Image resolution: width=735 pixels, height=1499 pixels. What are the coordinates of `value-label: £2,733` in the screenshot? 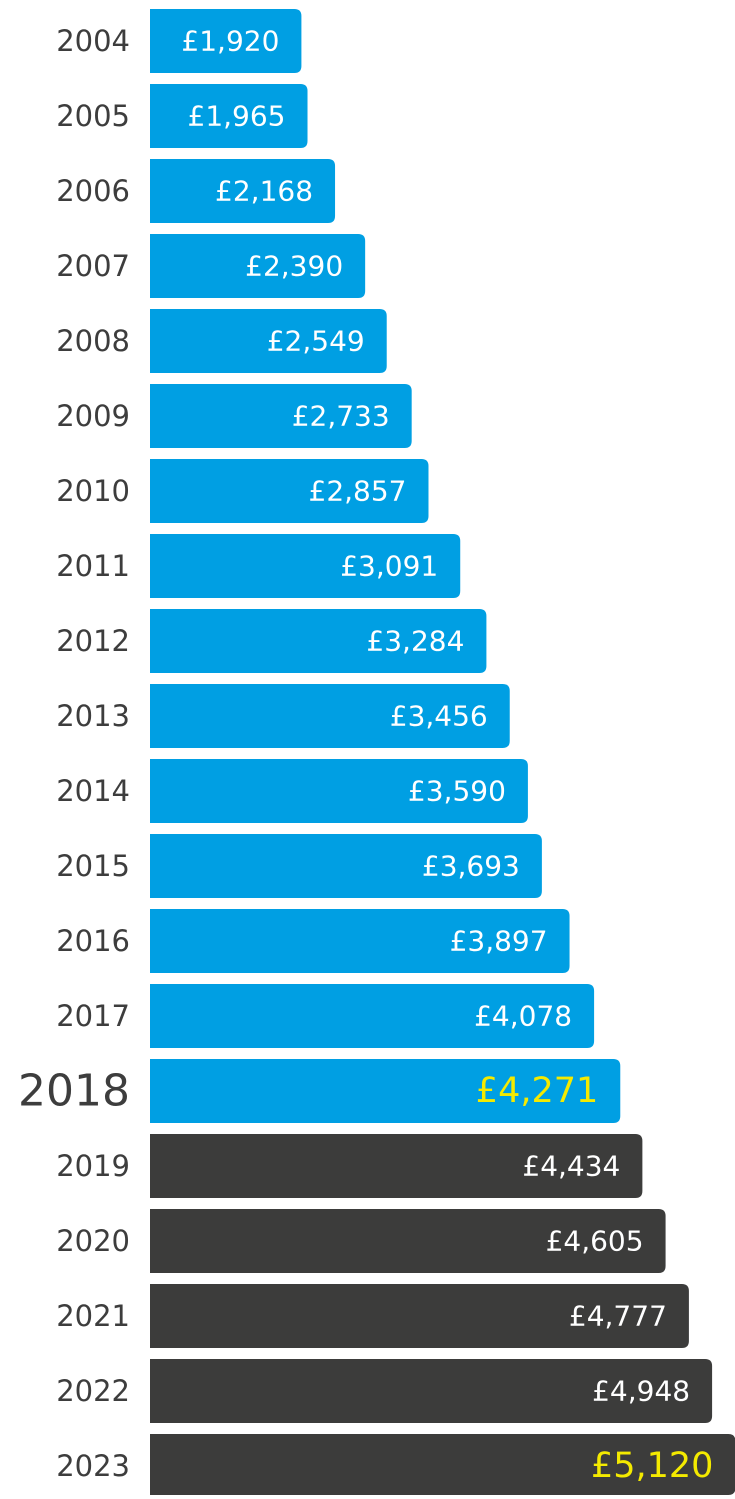 It's located at (341, 416).